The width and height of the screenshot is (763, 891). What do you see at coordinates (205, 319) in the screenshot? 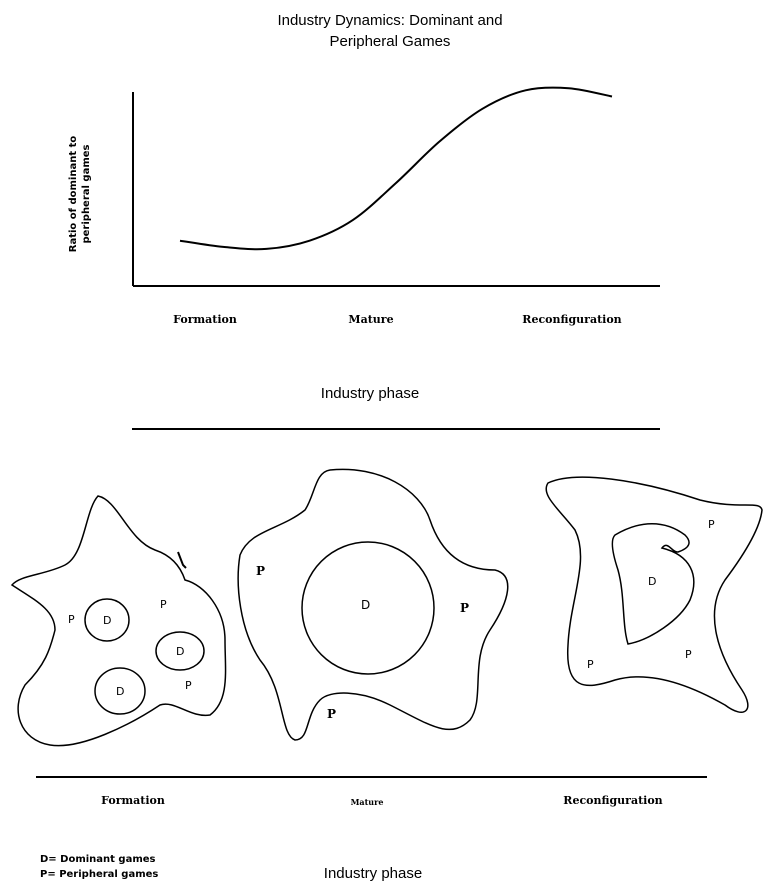
I see `top-phase-label-formation: Formation` at bounding box center [205, 319].